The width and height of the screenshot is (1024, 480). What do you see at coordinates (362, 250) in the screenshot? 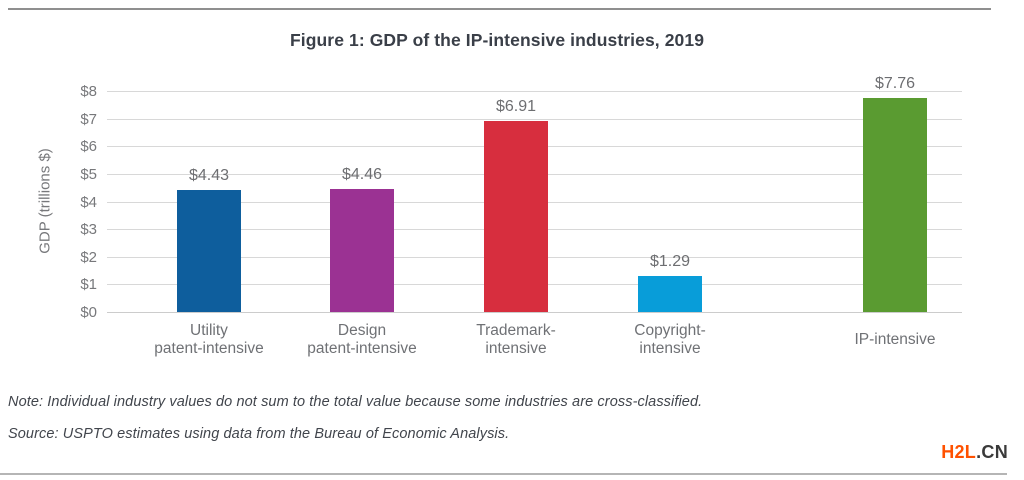
I see `bar-design-patent-intensive` at bounding box center [362, 250].